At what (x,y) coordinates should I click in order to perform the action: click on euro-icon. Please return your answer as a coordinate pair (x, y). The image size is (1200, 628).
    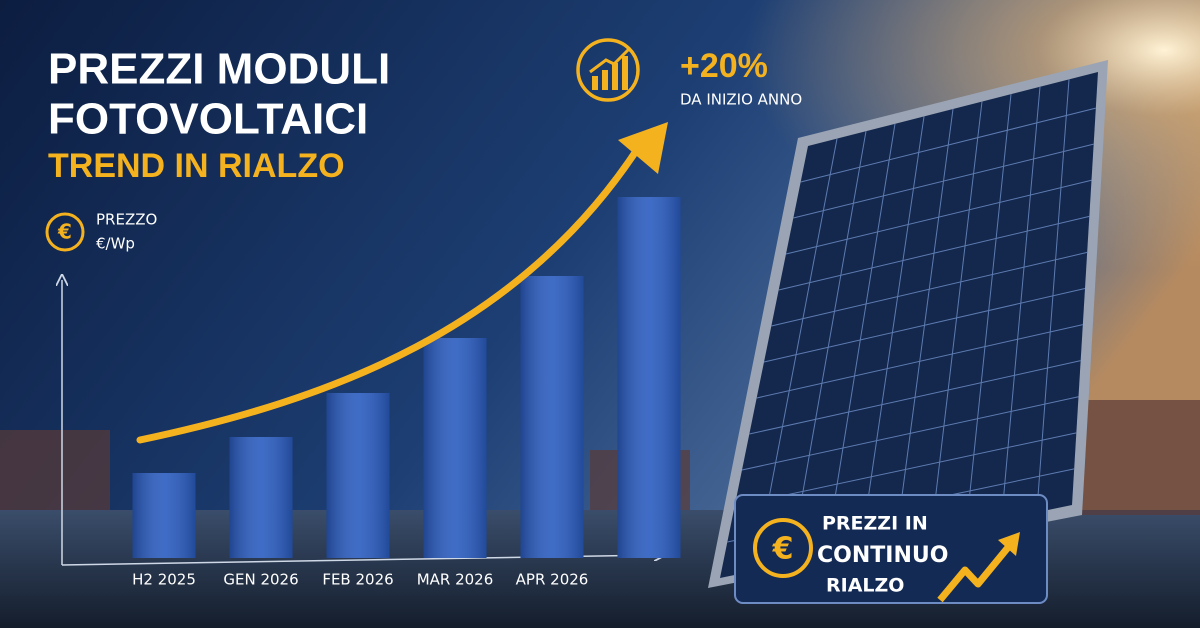
    Looking at the image, I should click on (65, 232).